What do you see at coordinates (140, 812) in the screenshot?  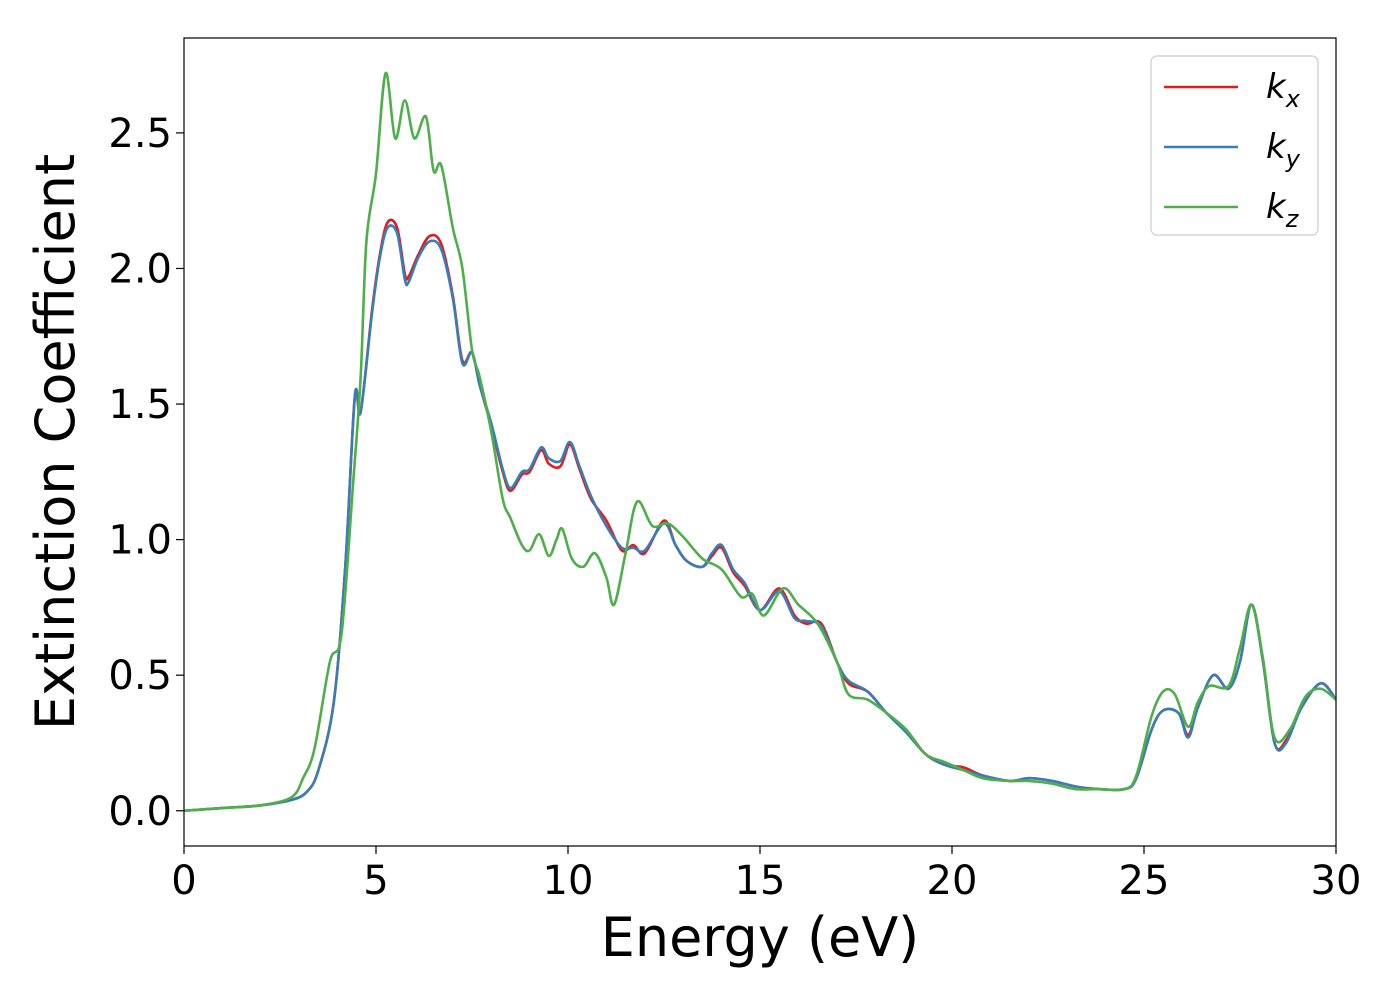 I see `y-tick-label: 0.0` at bounding box center [140, 812].